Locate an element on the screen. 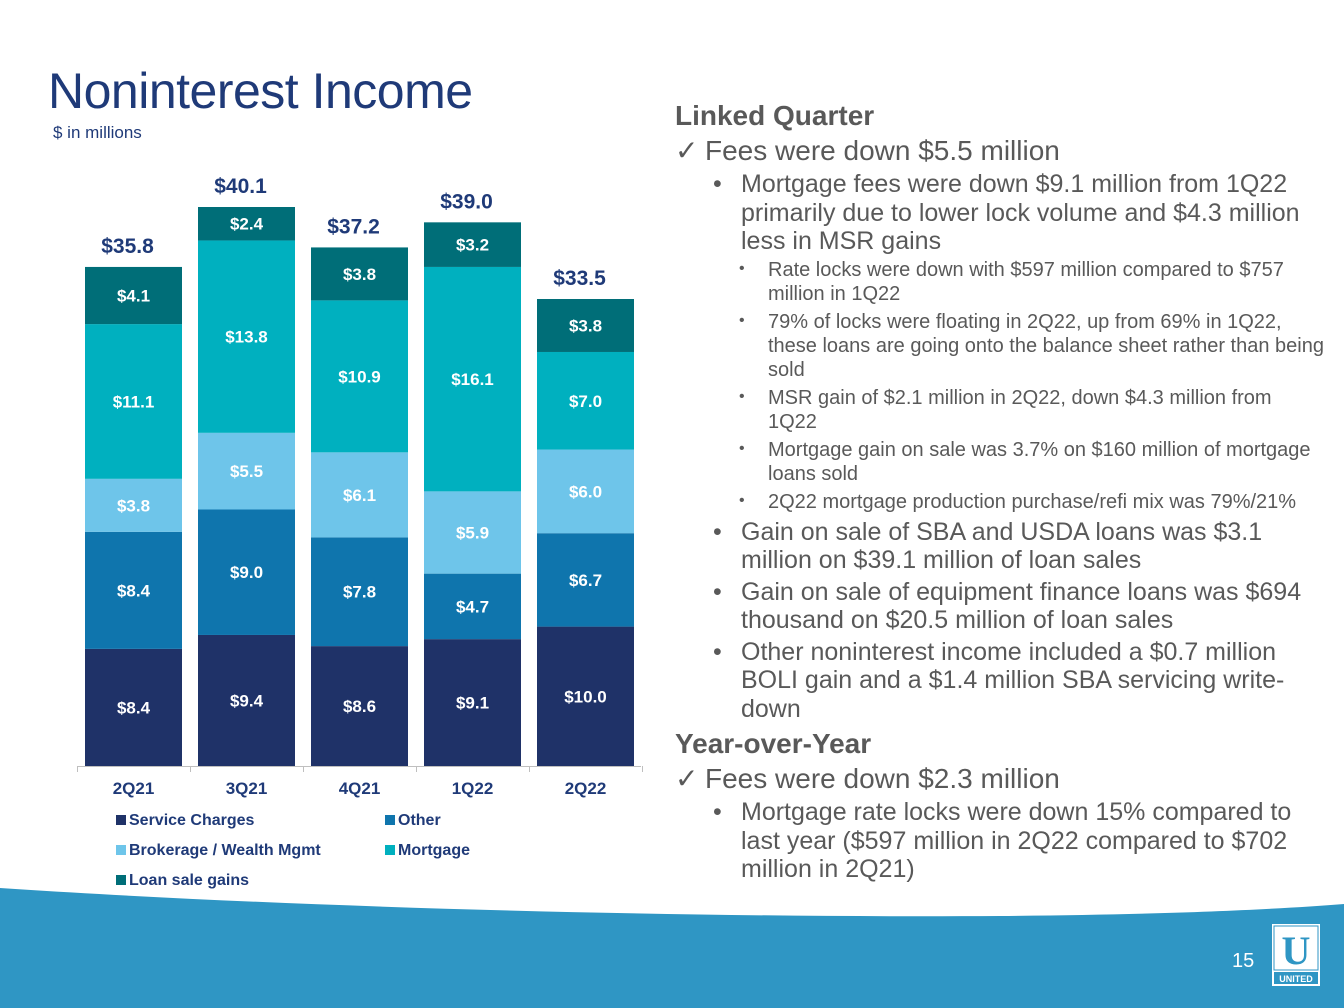 The image size is (1344, 1008). data-label: $10.0 is located at coordinates (585, 696).